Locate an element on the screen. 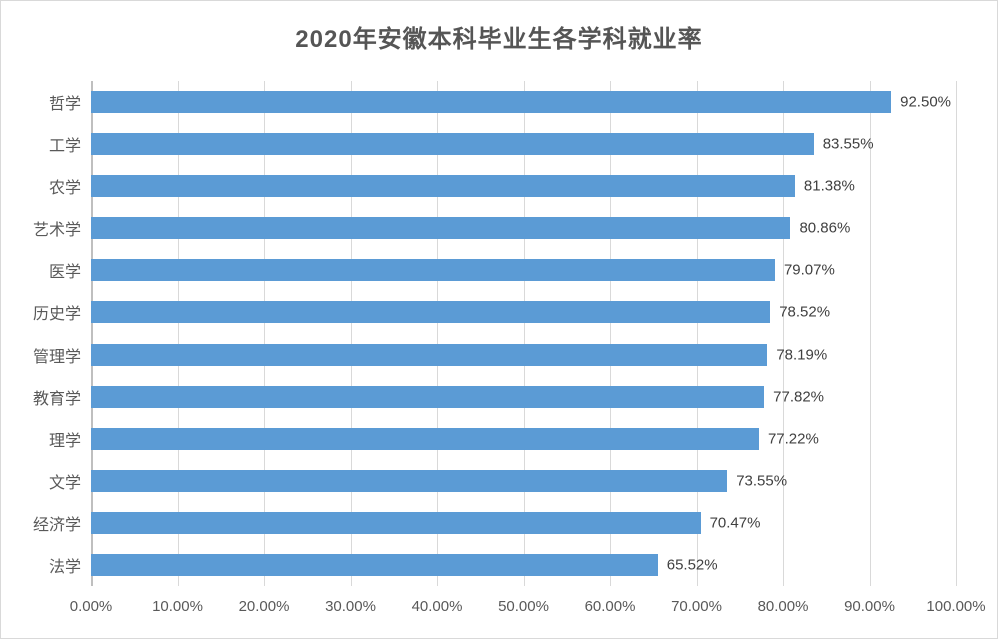  bar-value-label: 73.55% is located at coordinates (762, 481).